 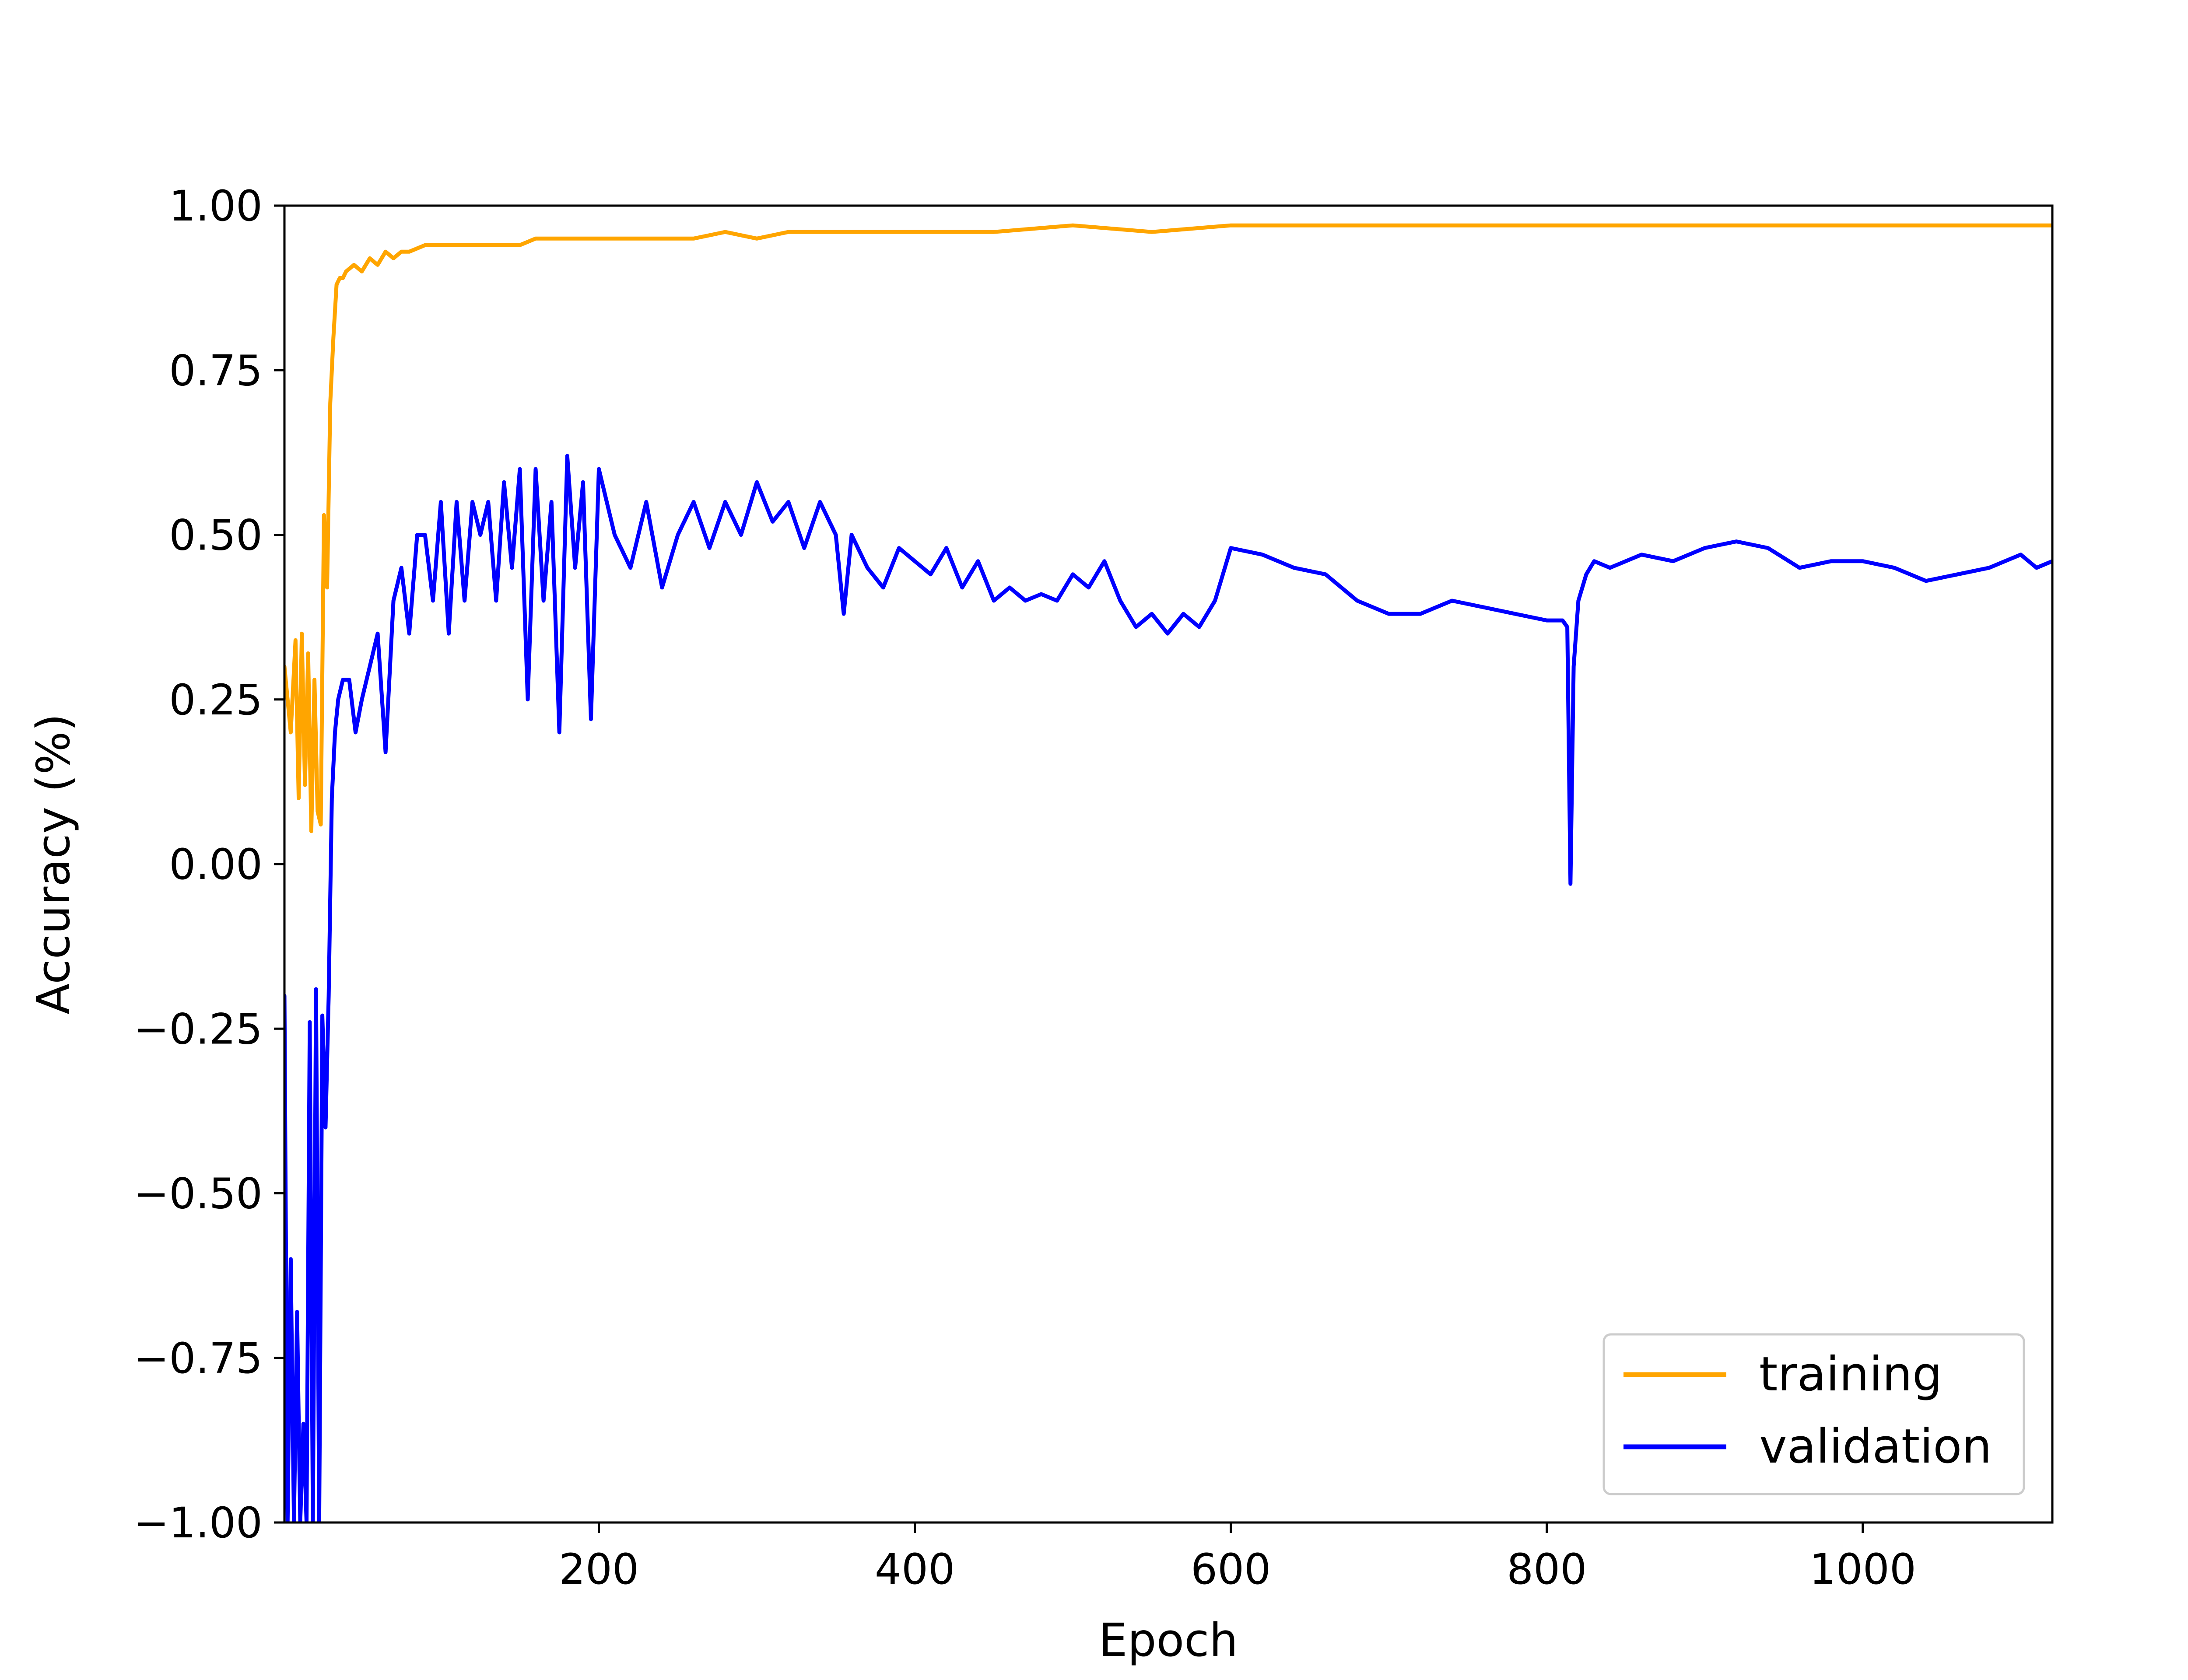 I want to click on y-tick-label: −0.25, so click(x=199, y=1029).